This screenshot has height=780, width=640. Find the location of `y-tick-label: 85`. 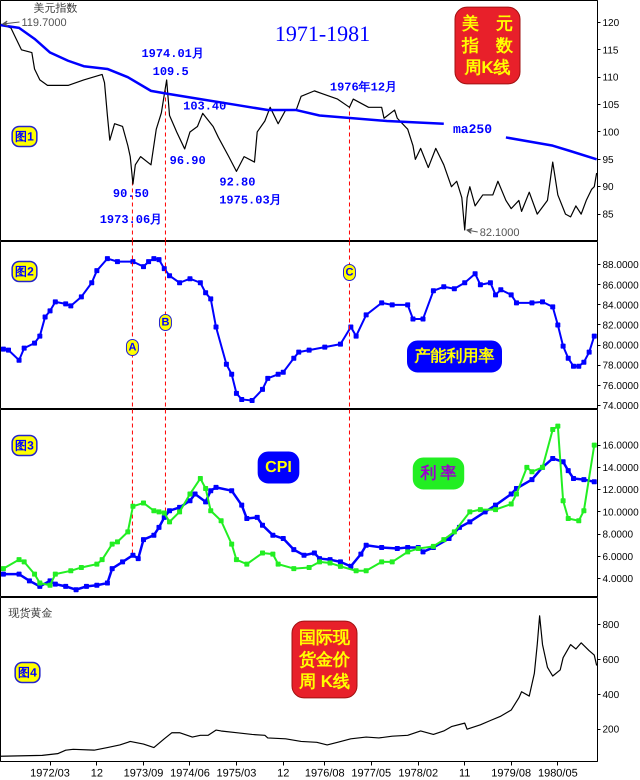

y-tick-label: 85 is located at coordinates (608, 215).